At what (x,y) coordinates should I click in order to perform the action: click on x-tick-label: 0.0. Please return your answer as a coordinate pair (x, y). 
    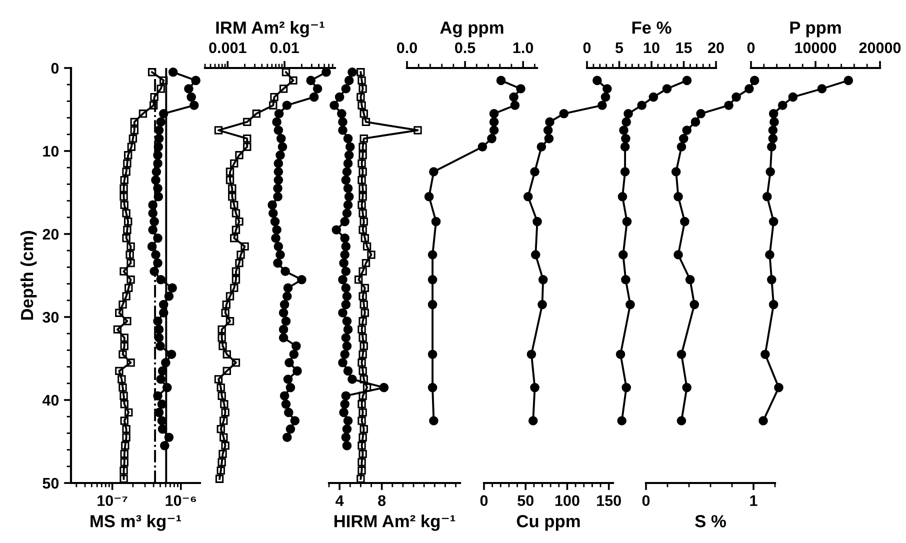
    Looking at the image, I should click on (406, 48).